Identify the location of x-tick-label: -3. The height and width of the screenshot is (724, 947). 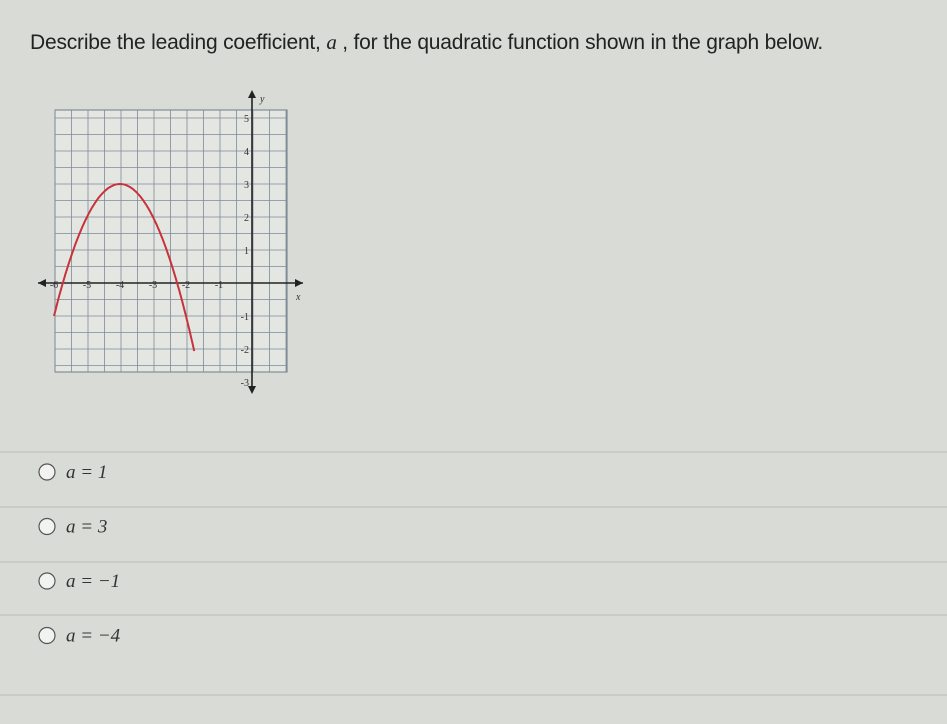
(153, 285).